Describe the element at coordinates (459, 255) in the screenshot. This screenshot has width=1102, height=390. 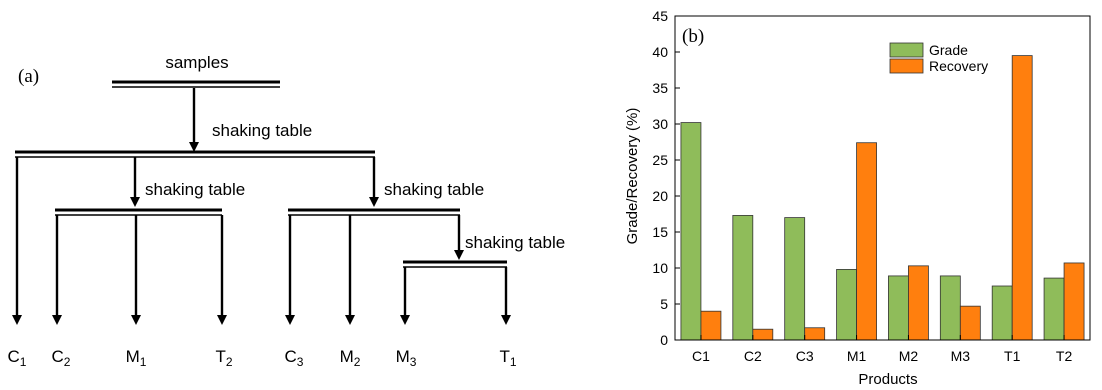
I see `arrow-split-4-head` at that location.